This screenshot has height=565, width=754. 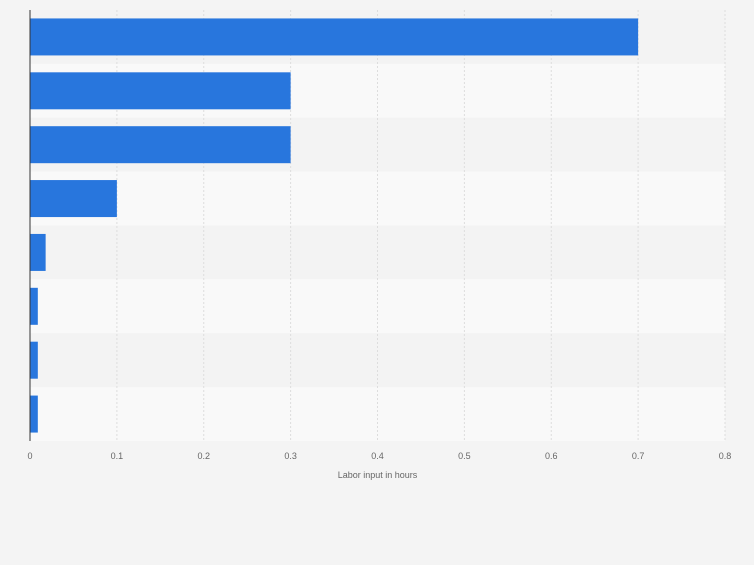 I want to click on x-tick-label: 0.6, so click(x=551, y=456).